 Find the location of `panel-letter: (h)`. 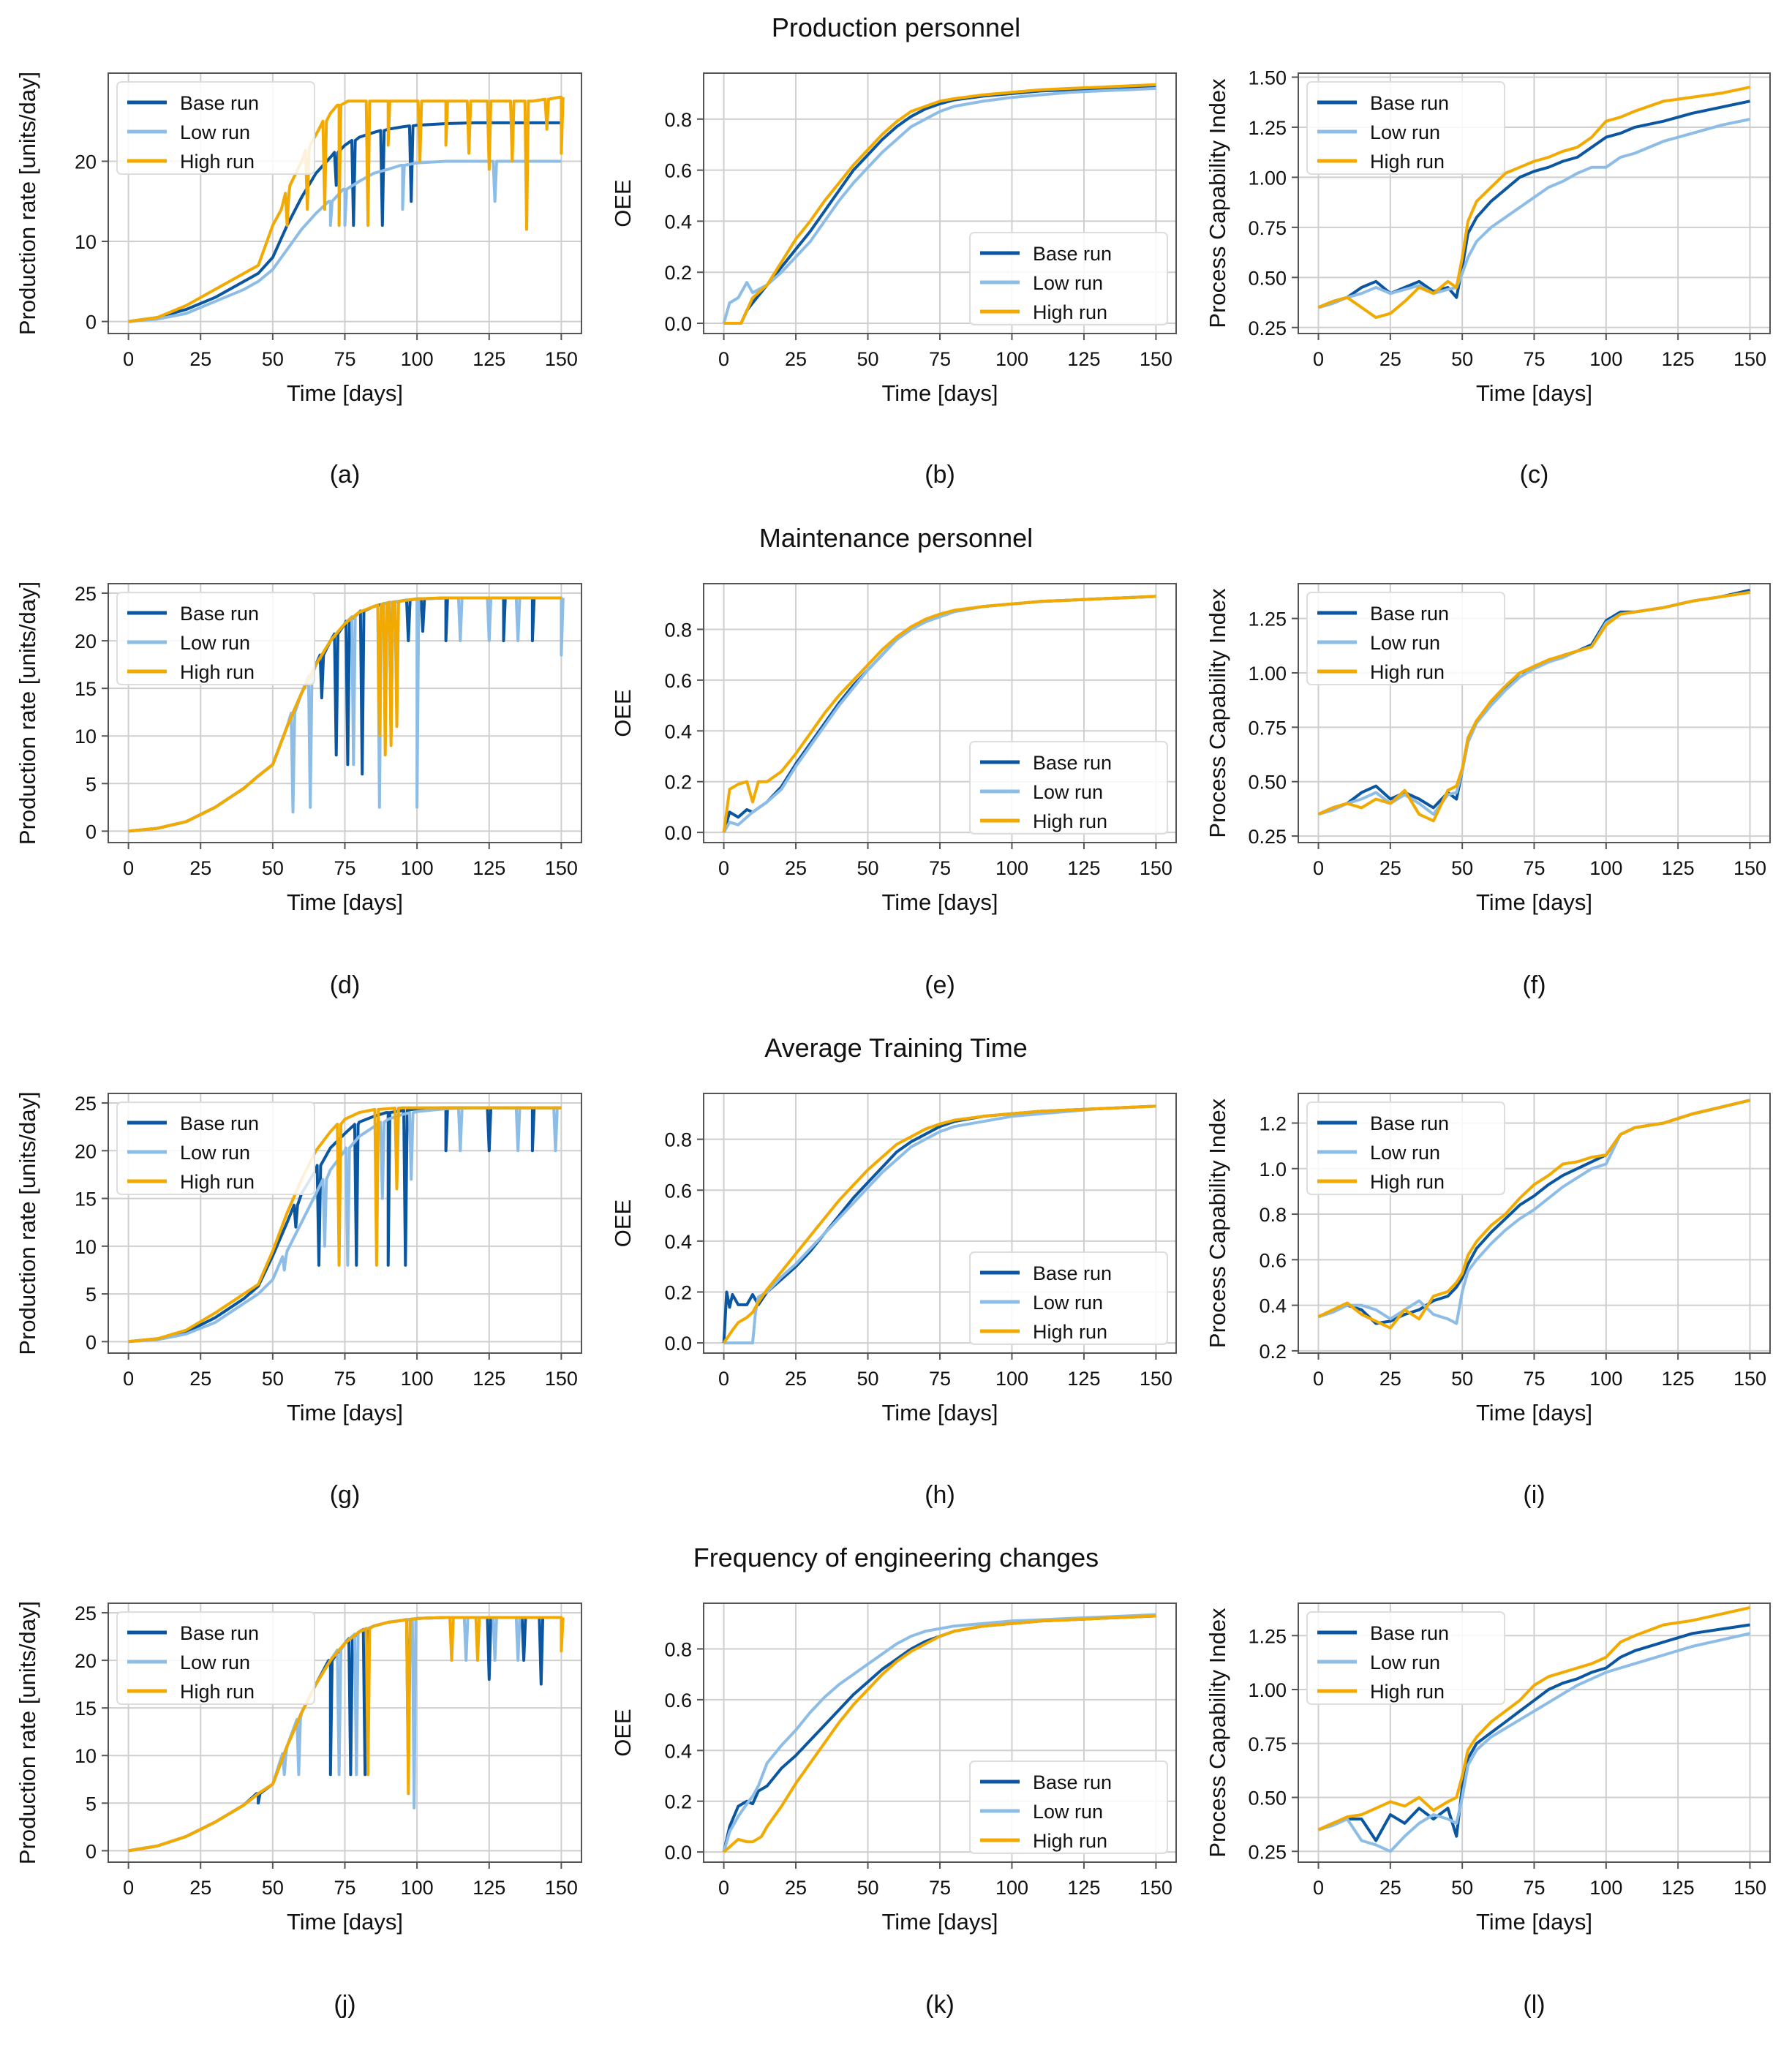

panel-letter: (h) is located at coordinates (940, 1495).